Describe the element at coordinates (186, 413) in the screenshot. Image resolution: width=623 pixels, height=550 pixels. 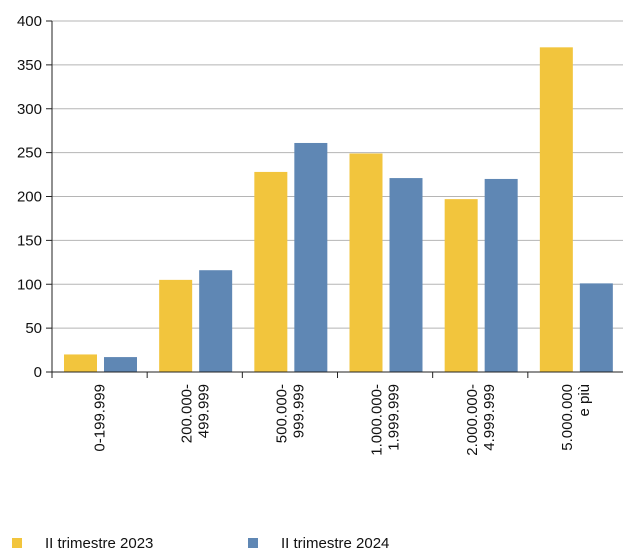
I see `x-category-label-line: 200.000-` at that location.